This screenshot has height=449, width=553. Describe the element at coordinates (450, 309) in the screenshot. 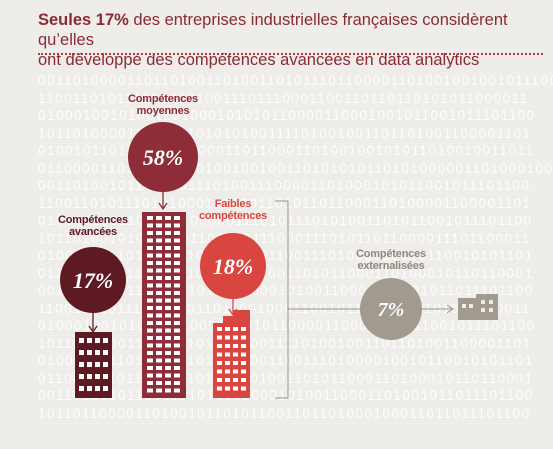

I see `outsource-arrow` at that location.